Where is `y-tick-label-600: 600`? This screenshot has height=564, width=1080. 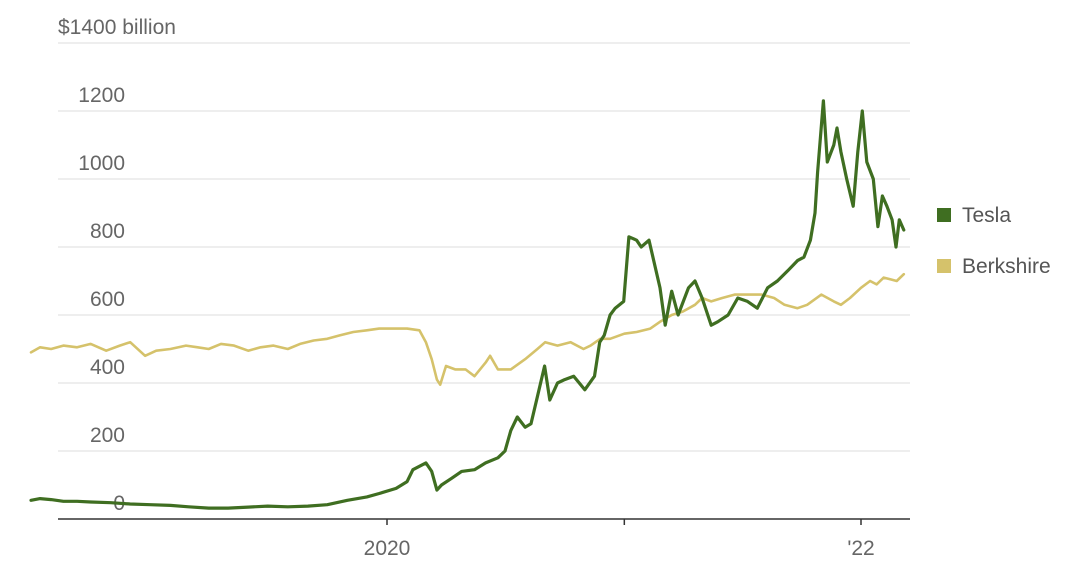
y-tick-label-600: 600 is located at coordinates (107, 299).